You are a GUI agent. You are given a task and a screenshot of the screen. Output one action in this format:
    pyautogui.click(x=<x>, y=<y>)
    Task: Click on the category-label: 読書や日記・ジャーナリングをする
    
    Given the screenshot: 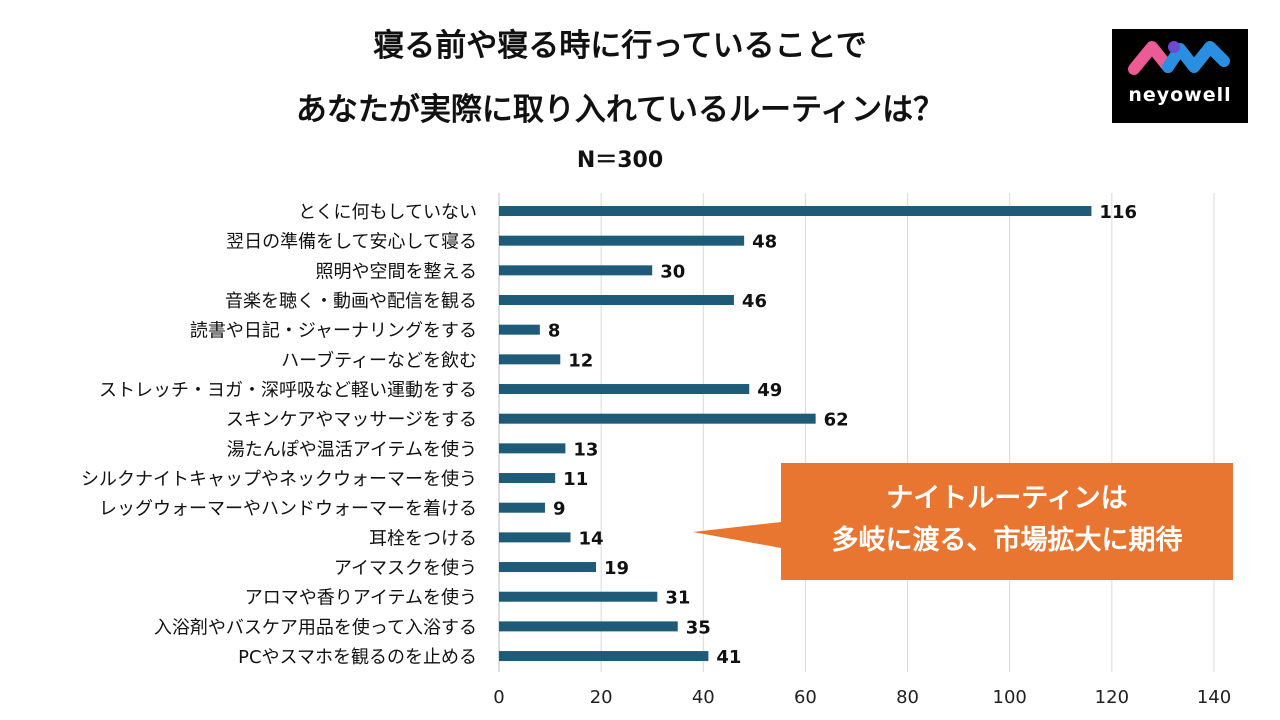 What is the action you would take?
    pyautogui.click(x=333, y=331)
    